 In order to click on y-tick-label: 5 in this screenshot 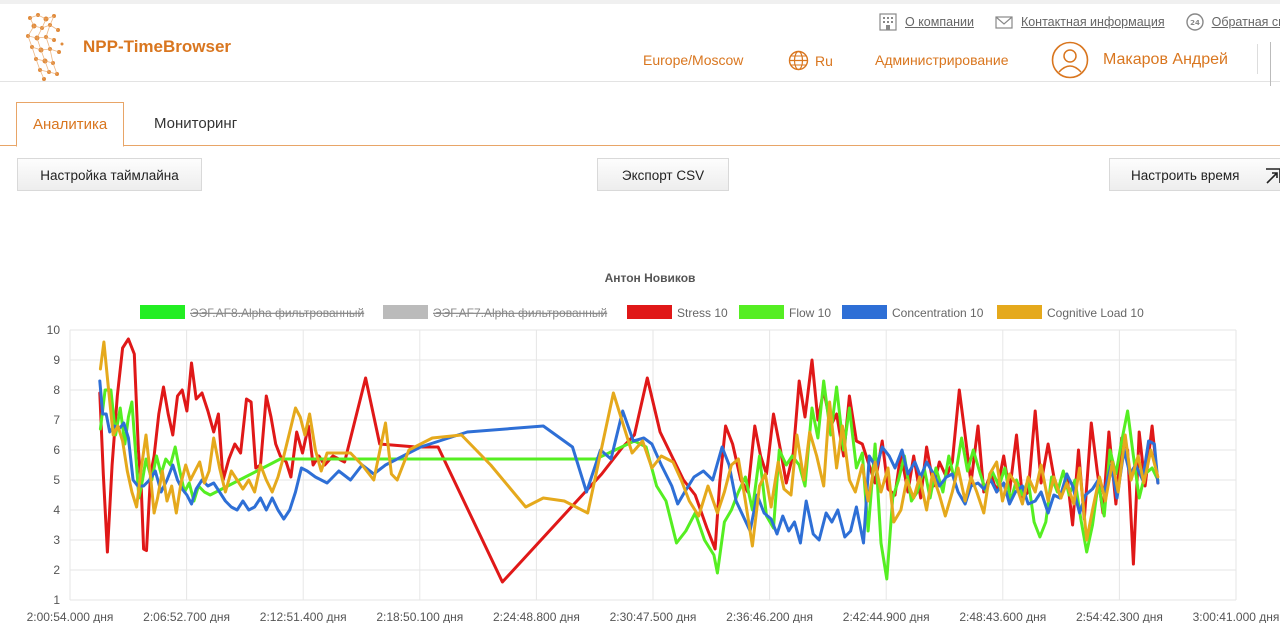, I will do `click(56, 480)`.